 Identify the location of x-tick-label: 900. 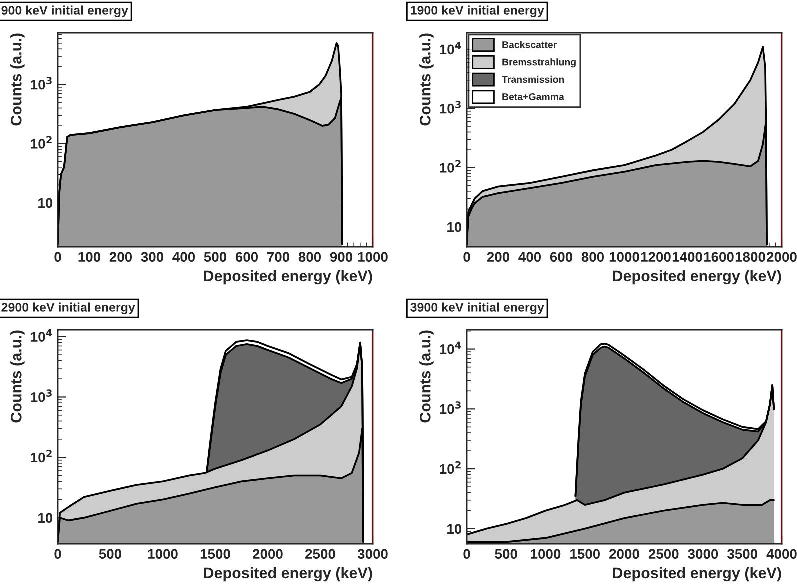
(341, 257).